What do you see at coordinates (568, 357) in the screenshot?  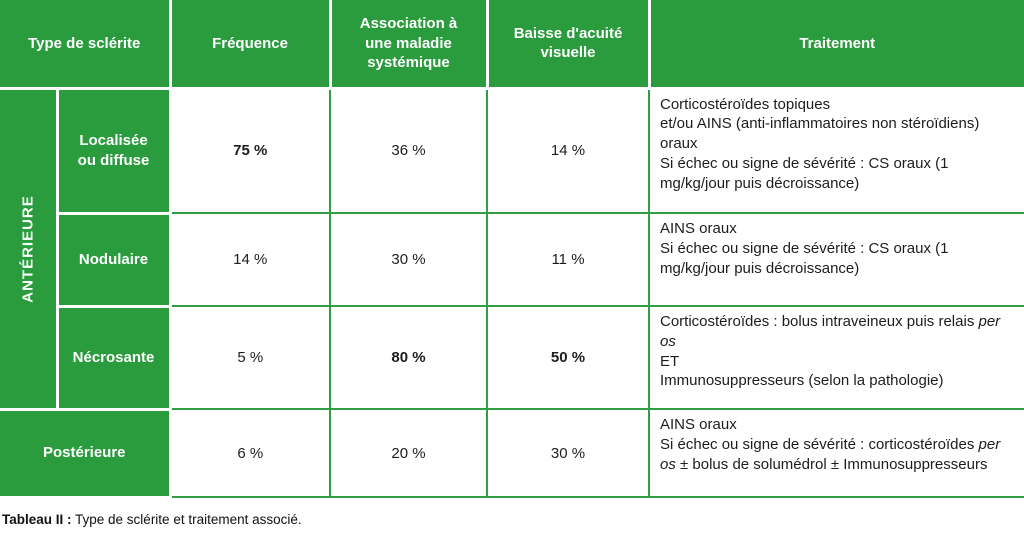 I see `acuity-cell: 50 %` at bounding box center [568, 357].